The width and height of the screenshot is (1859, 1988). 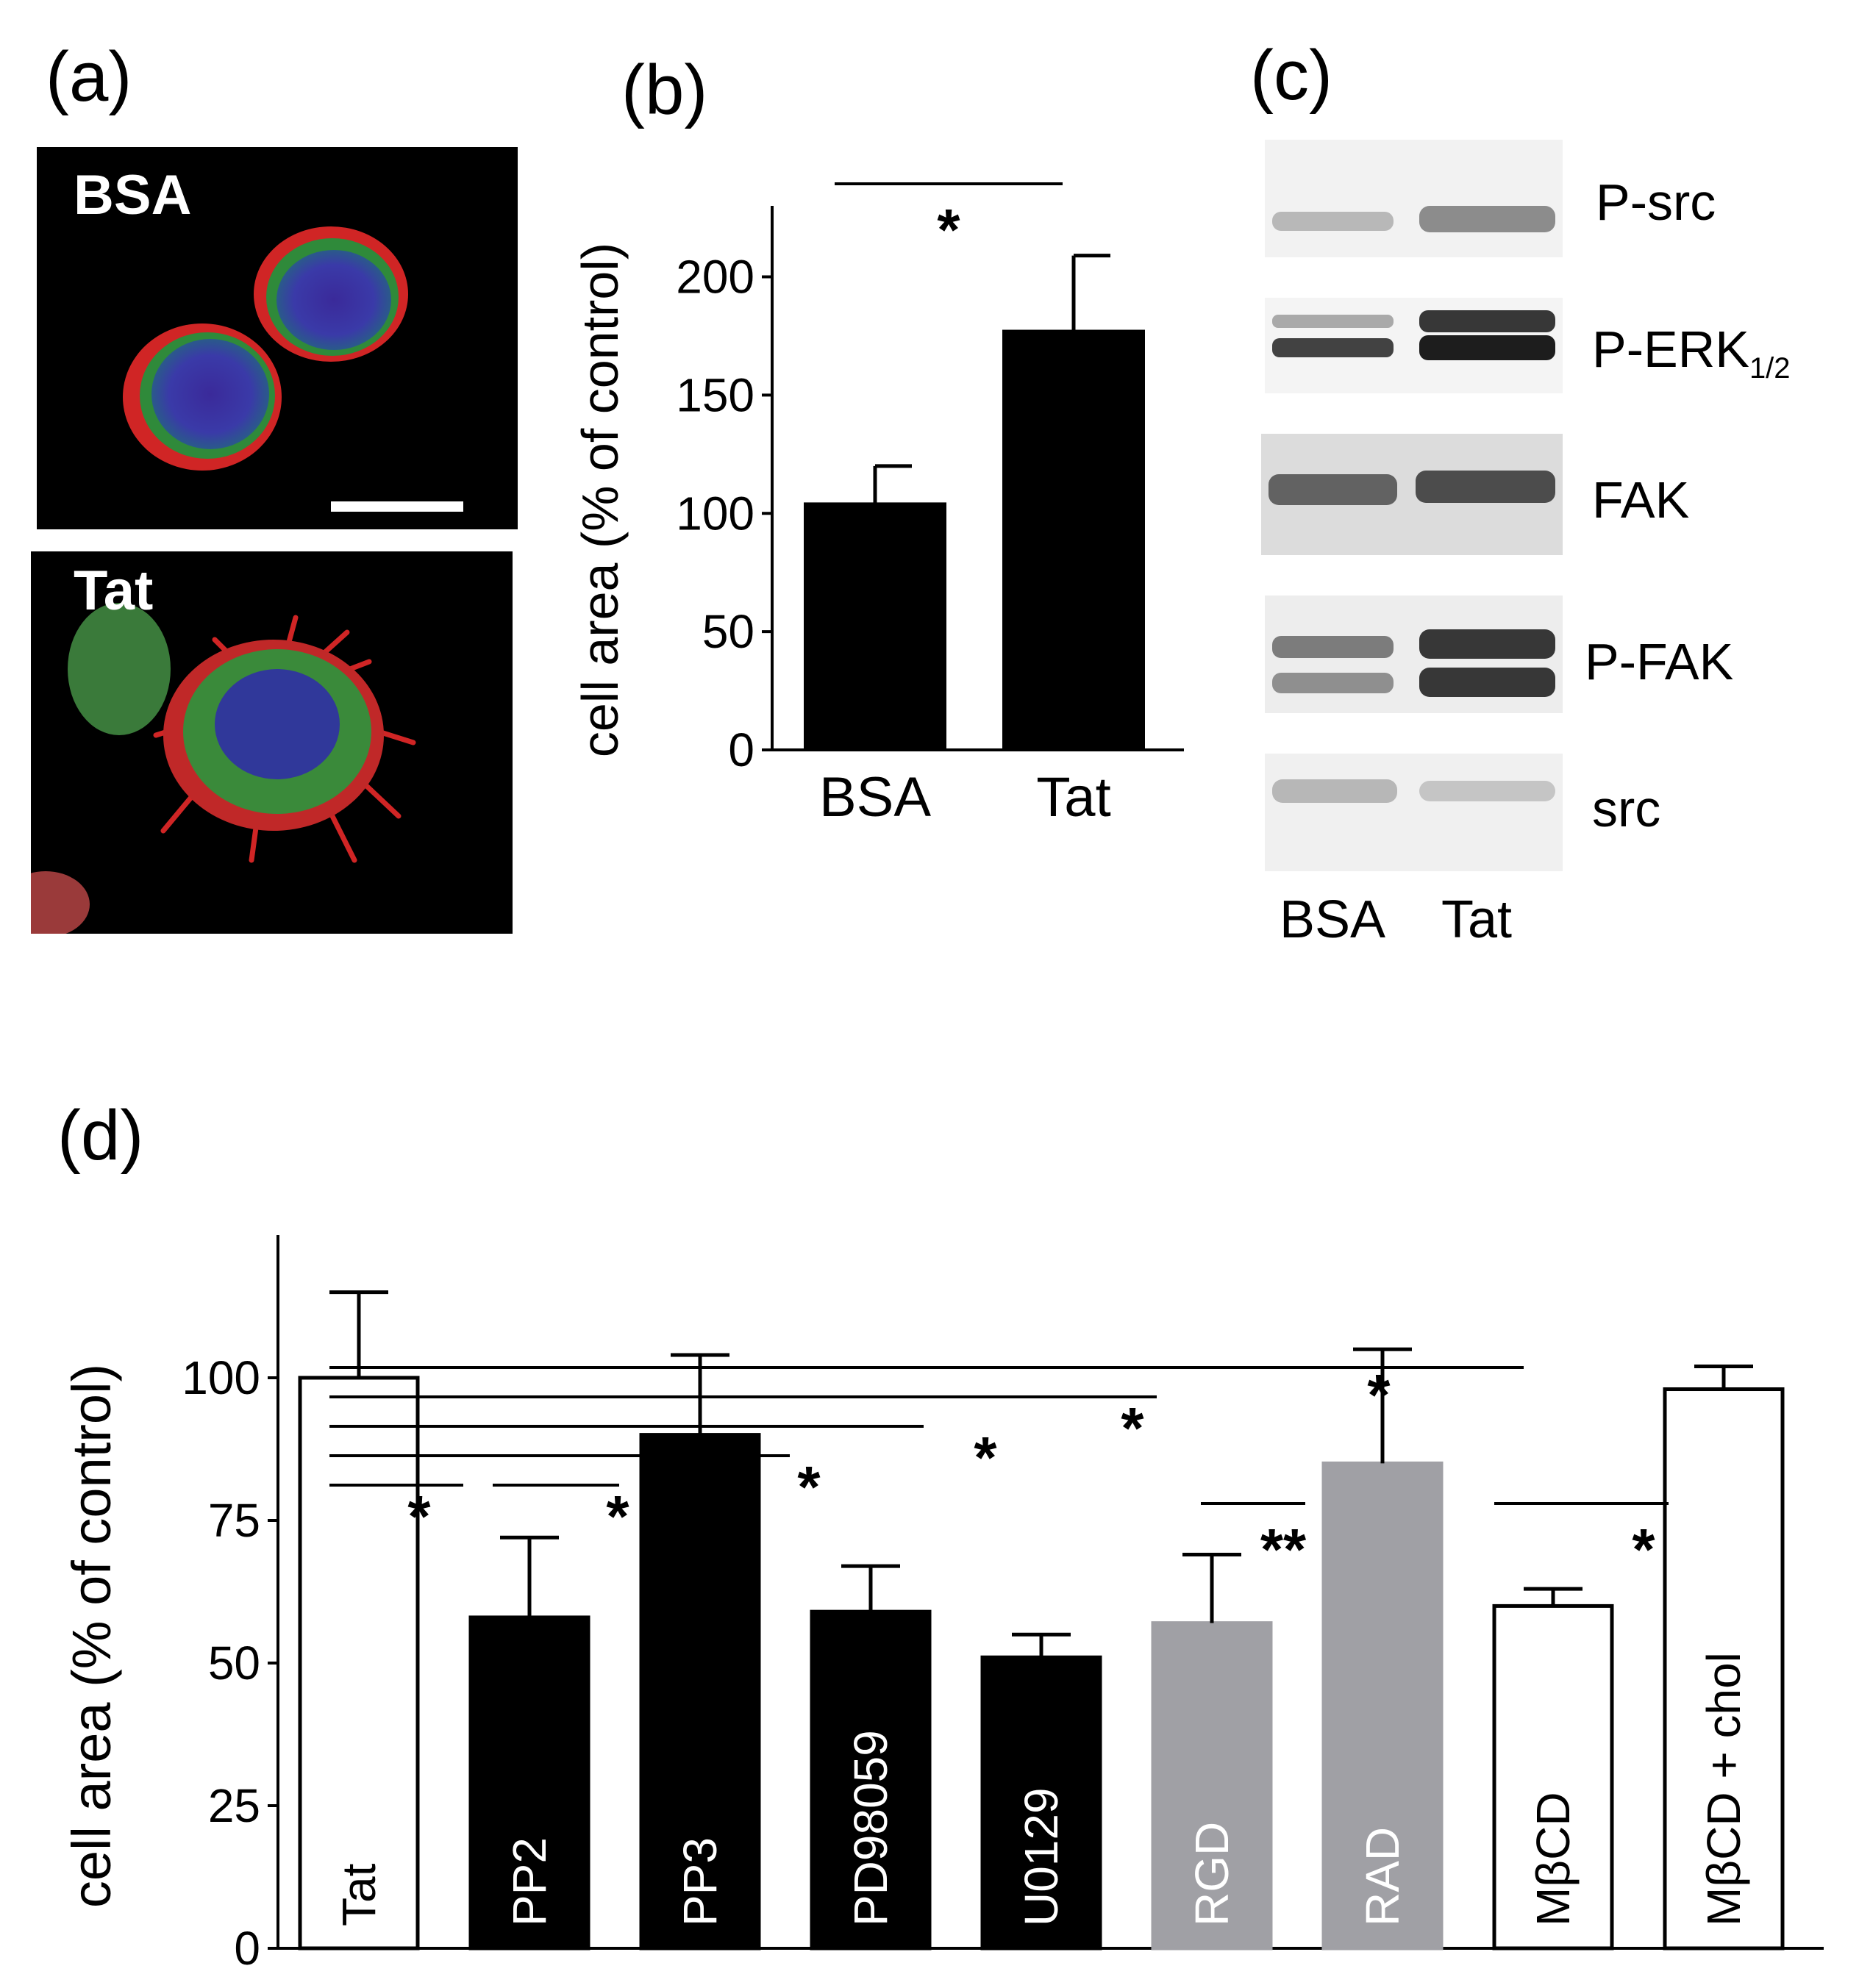 I want to click on micrograph-tat-image, so click(x=223, y=768).